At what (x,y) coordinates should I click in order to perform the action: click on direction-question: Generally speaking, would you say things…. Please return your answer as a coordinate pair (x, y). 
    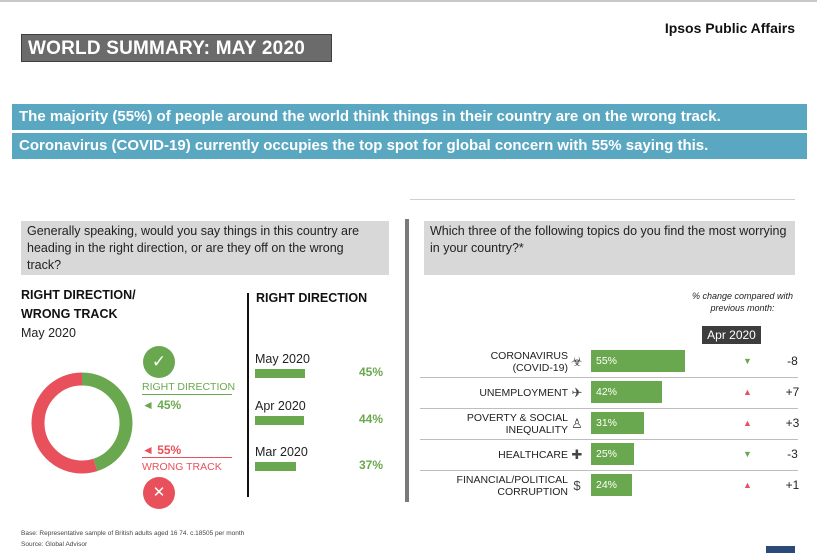
    Looking at the image, I should click on (205, 248).